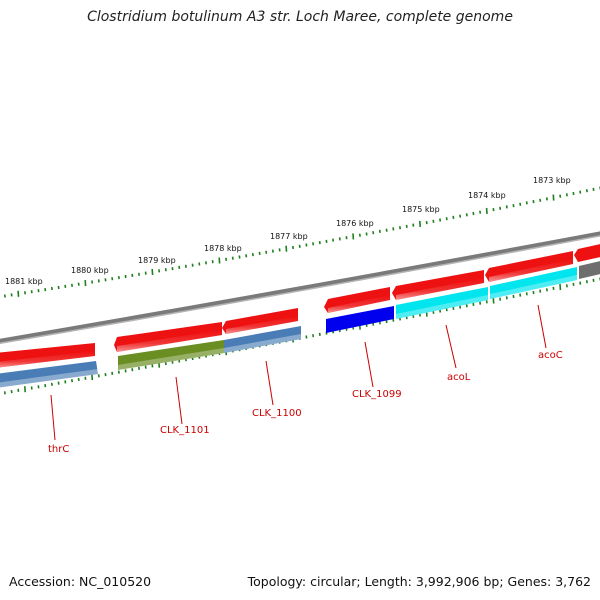 The image size is (600, 600). I want to click on leader-thrC, so click(53, 417).